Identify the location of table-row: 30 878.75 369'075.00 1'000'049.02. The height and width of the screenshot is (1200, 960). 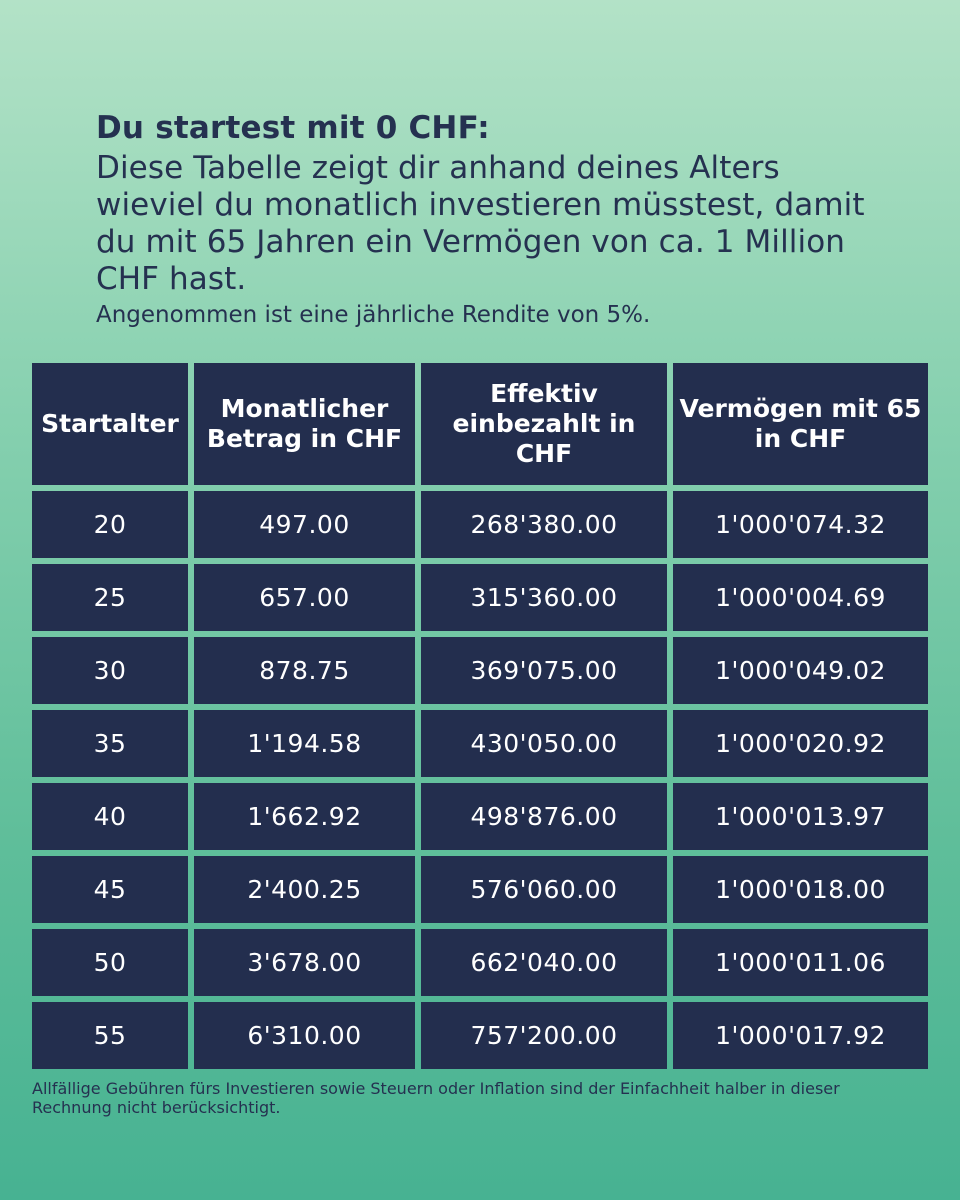
(480, 670).